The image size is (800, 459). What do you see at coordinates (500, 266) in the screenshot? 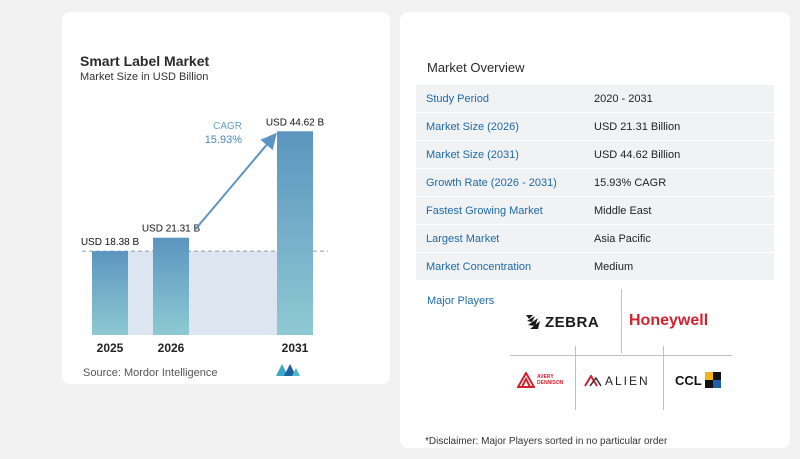
I see `row-key: Market Concentration` at bounding box center [500, 266].